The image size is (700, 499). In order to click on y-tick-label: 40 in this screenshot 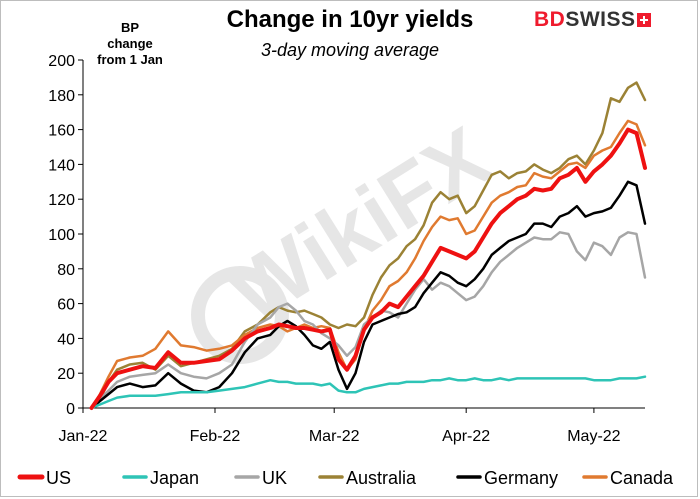, I will do `click(66, 339)`.